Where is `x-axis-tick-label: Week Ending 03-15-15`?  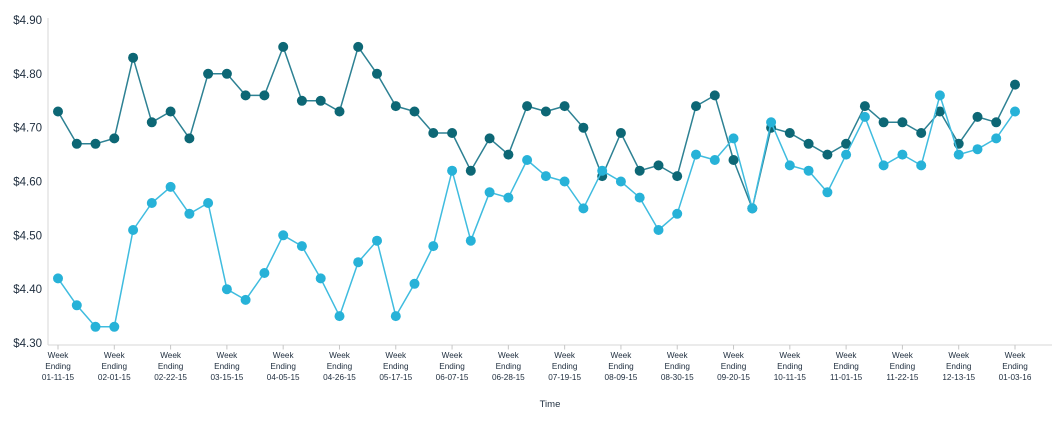
x-axis-tick-label: Week Ending 03-15-15 is located at coordinates (226, 366).